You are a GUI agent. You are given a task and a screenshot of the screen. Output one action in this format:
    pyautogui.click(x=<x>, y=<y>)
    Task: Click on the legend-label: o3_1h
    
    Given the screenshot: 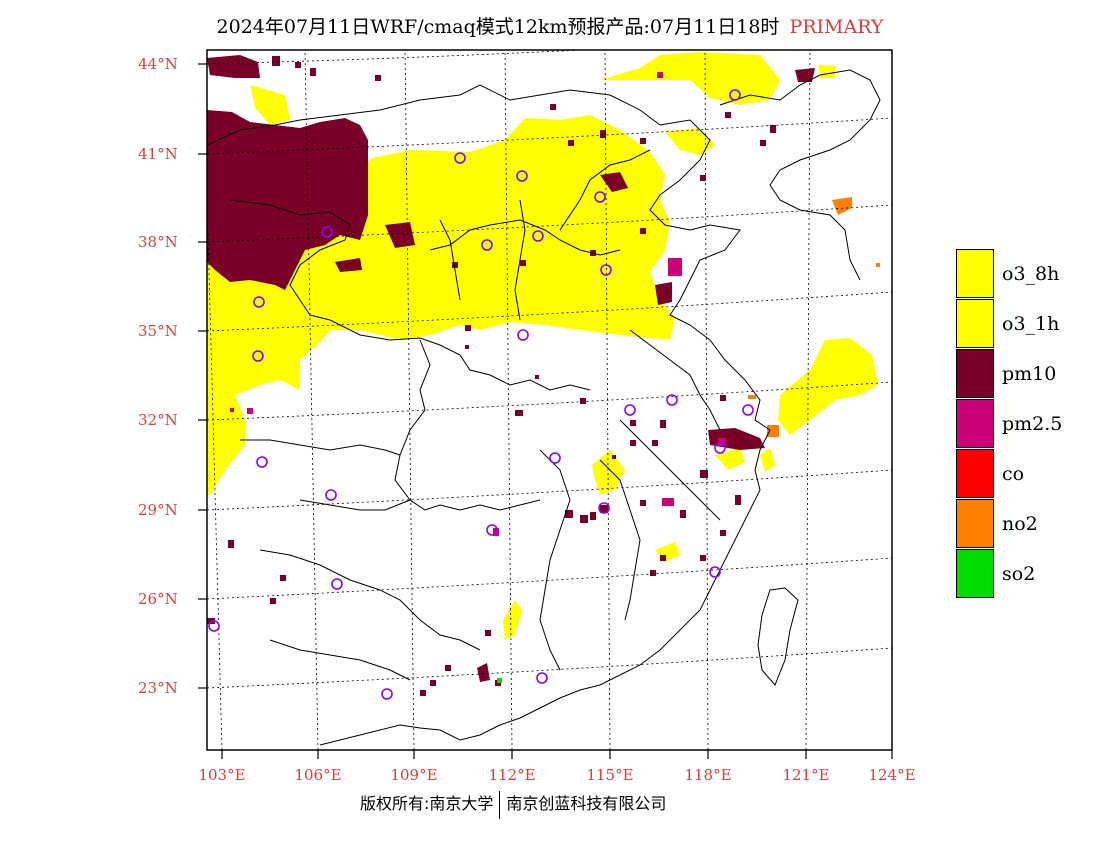 What is the action you would take?
    pyautogui.click(x=1031, y=324)
    